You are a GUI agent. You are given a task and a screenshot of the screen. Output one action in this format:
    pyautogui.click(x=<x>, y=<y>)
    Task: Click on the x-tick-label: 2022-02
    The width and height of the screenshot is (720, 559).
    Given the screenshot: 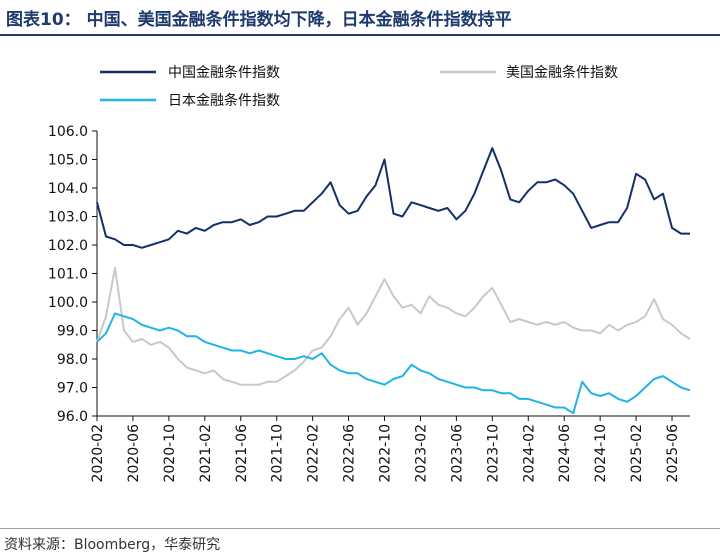 What is the action you would take?
    pyautogui.click(x=314, y=453)
    